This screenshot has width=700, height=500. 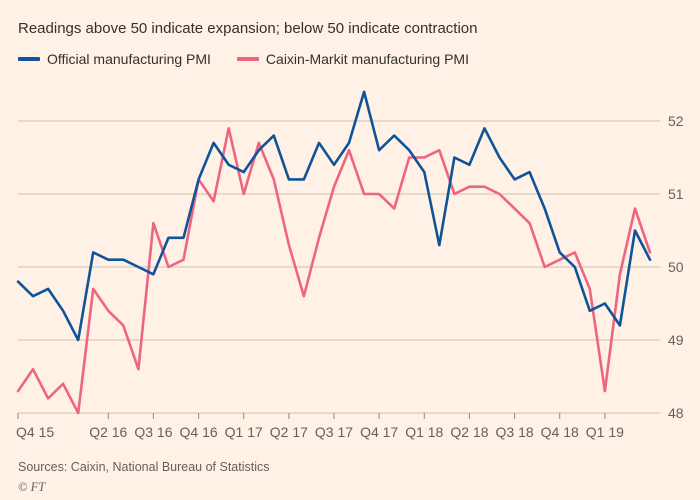 What do you see at coordinates (129, 59) in the screenshot?
I see `legend-label-official: Official manufacturing PMI` at bounding box center [129, 59].